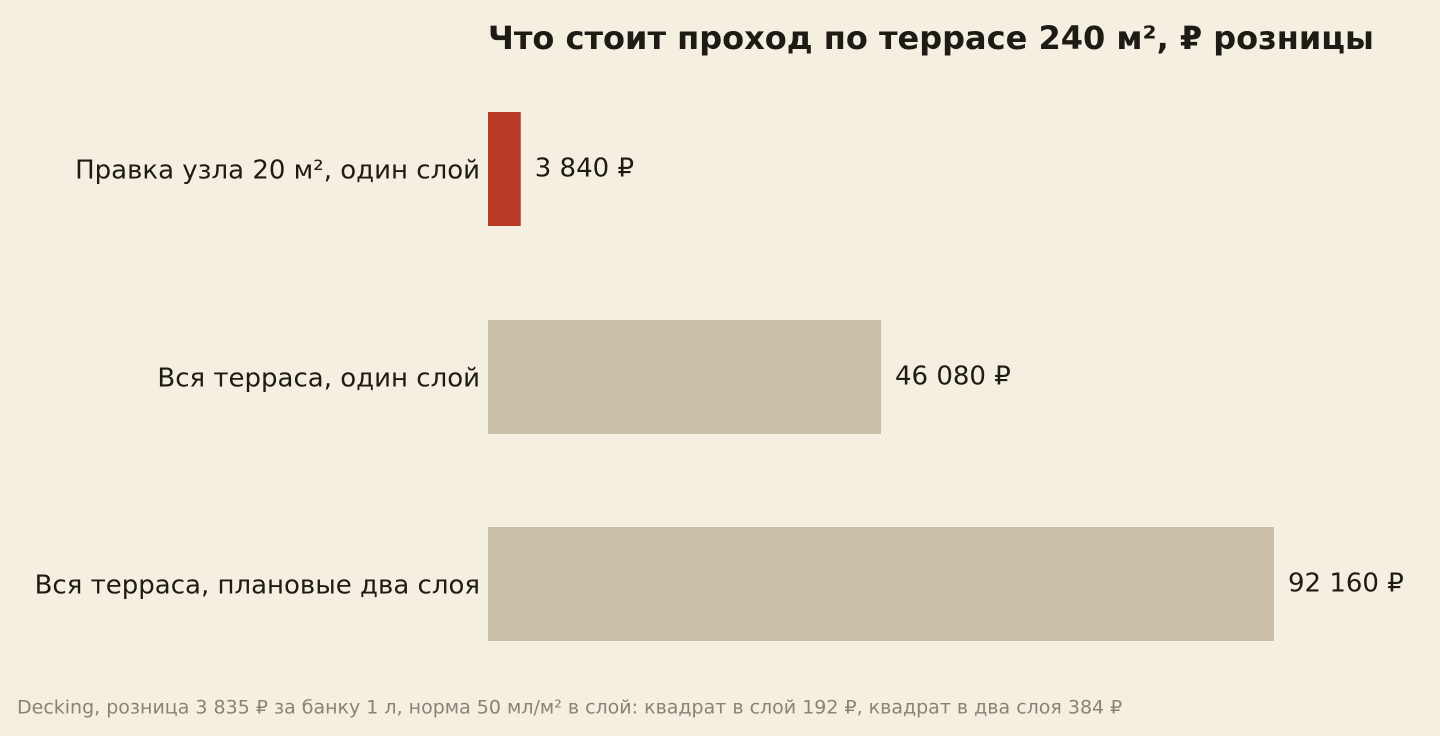 The image size is (1440, 736). I want to click on value-label: 3 840 ₽, so click(584, 169).